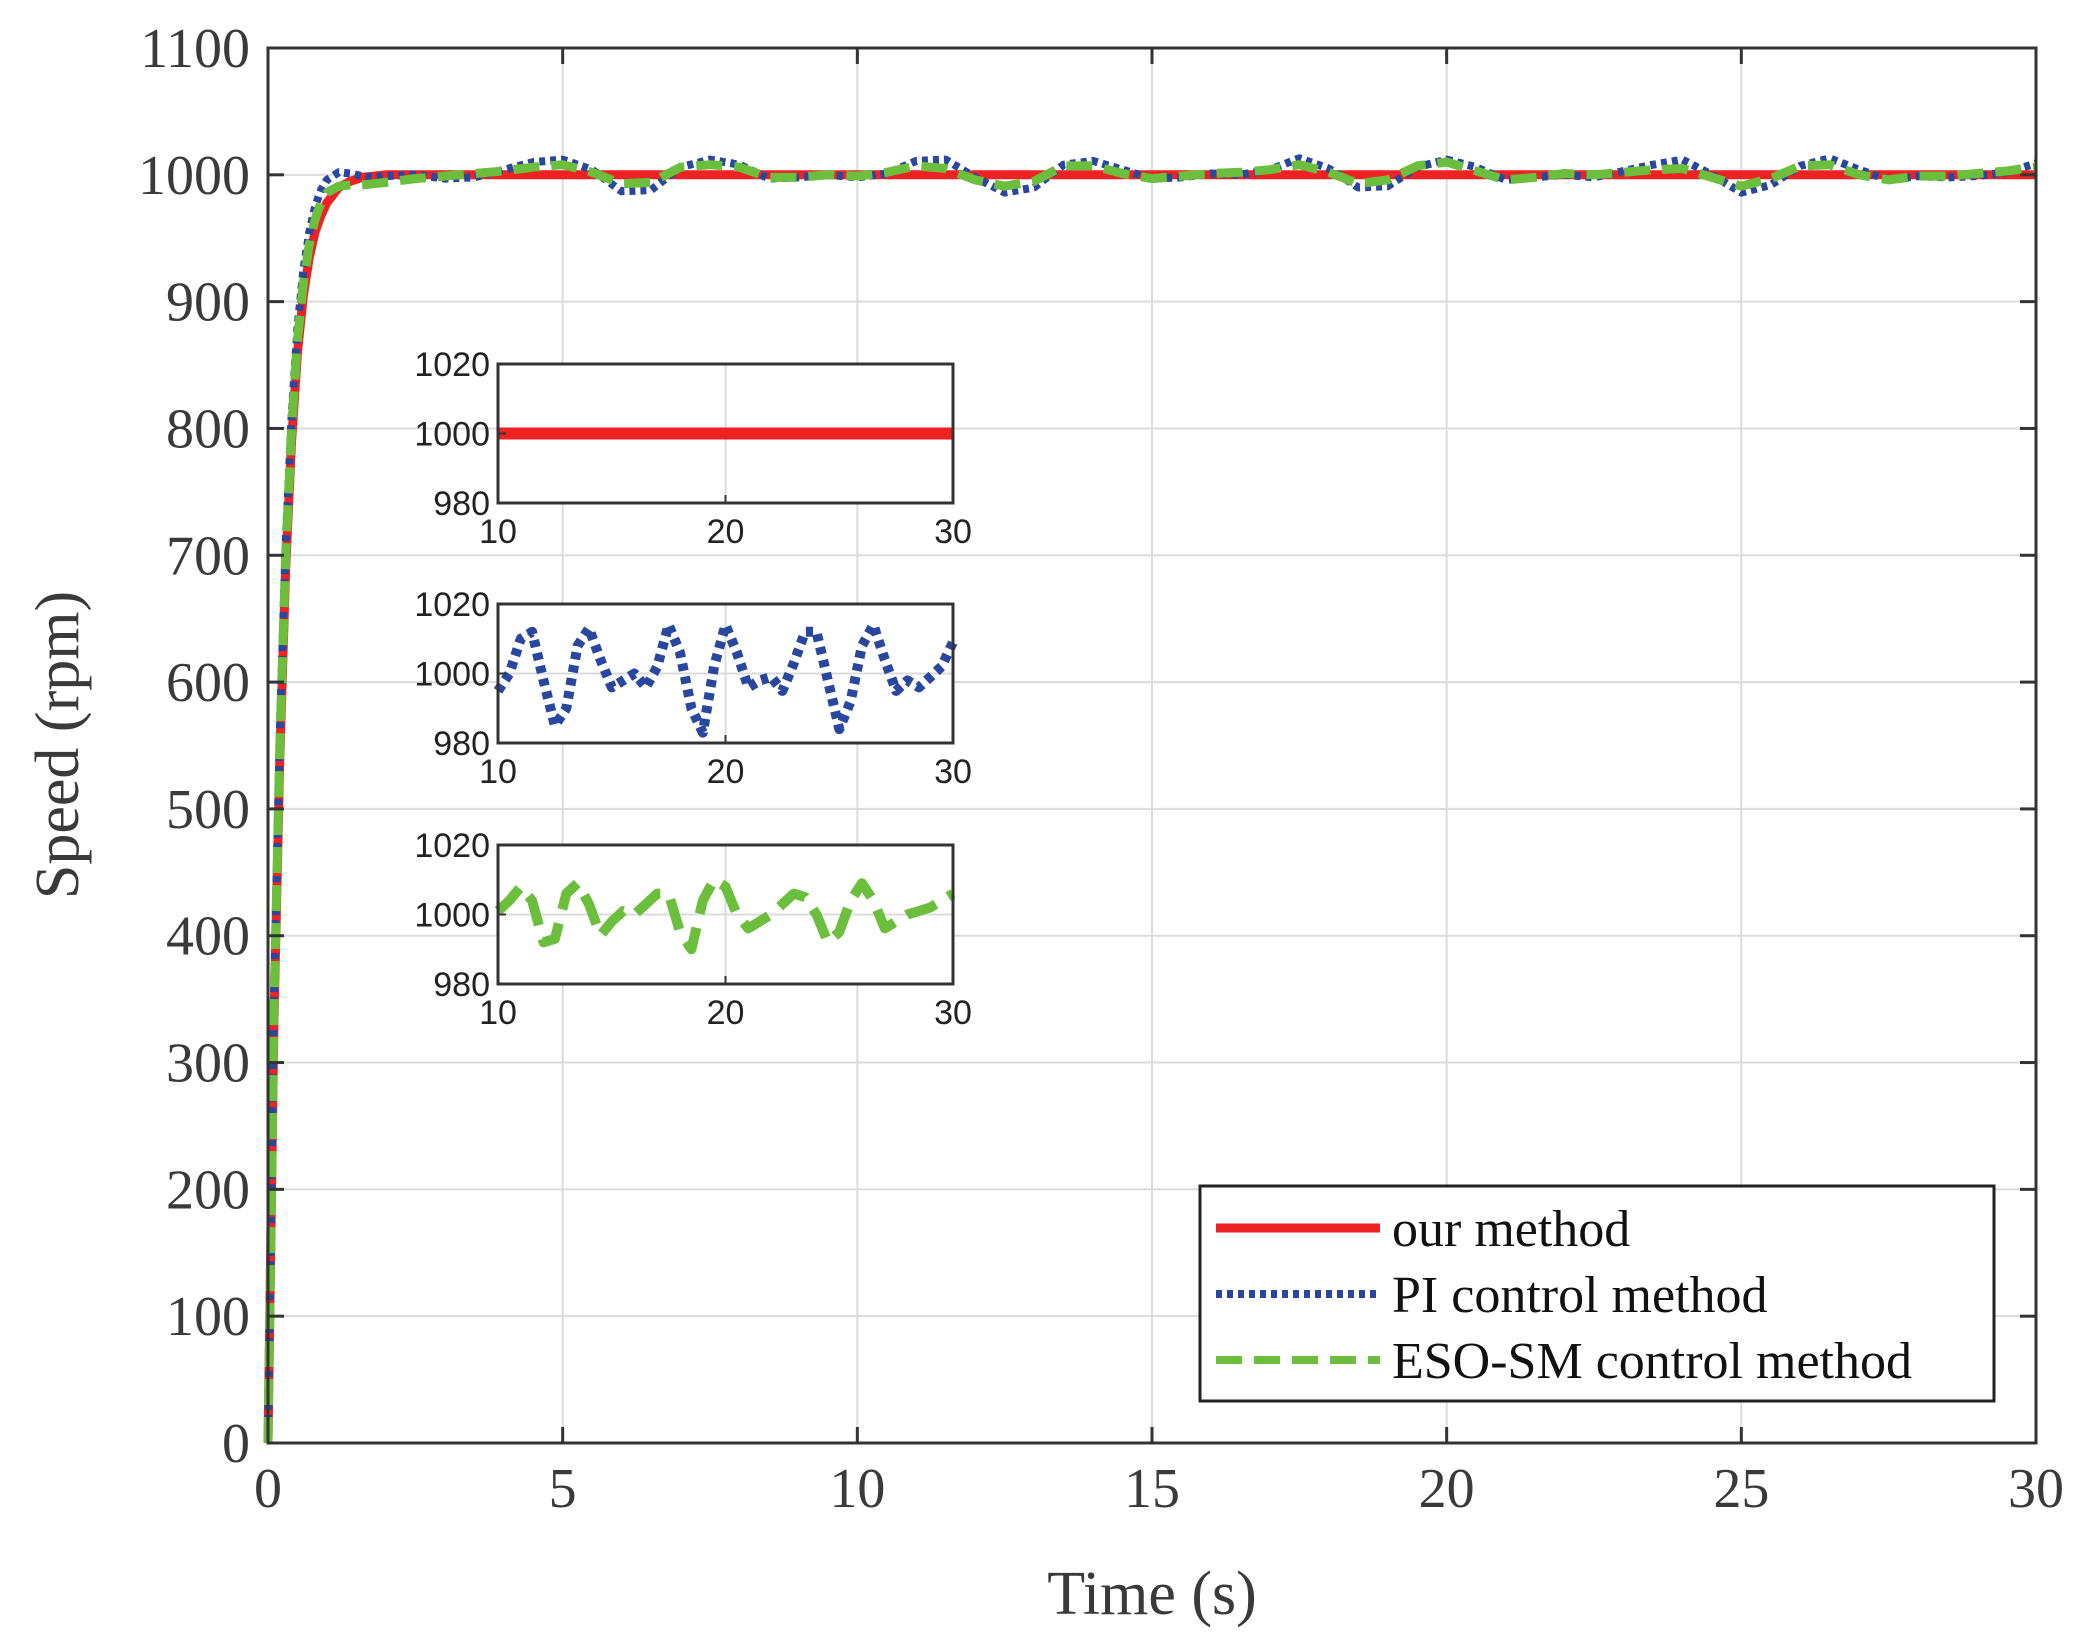 This screenshot has width=2084, height=1641. What do you see at coordinates (1447, 1489) in the screenshot?
I see `x-tick-label: 20` at bounding box center [1447, 1489].